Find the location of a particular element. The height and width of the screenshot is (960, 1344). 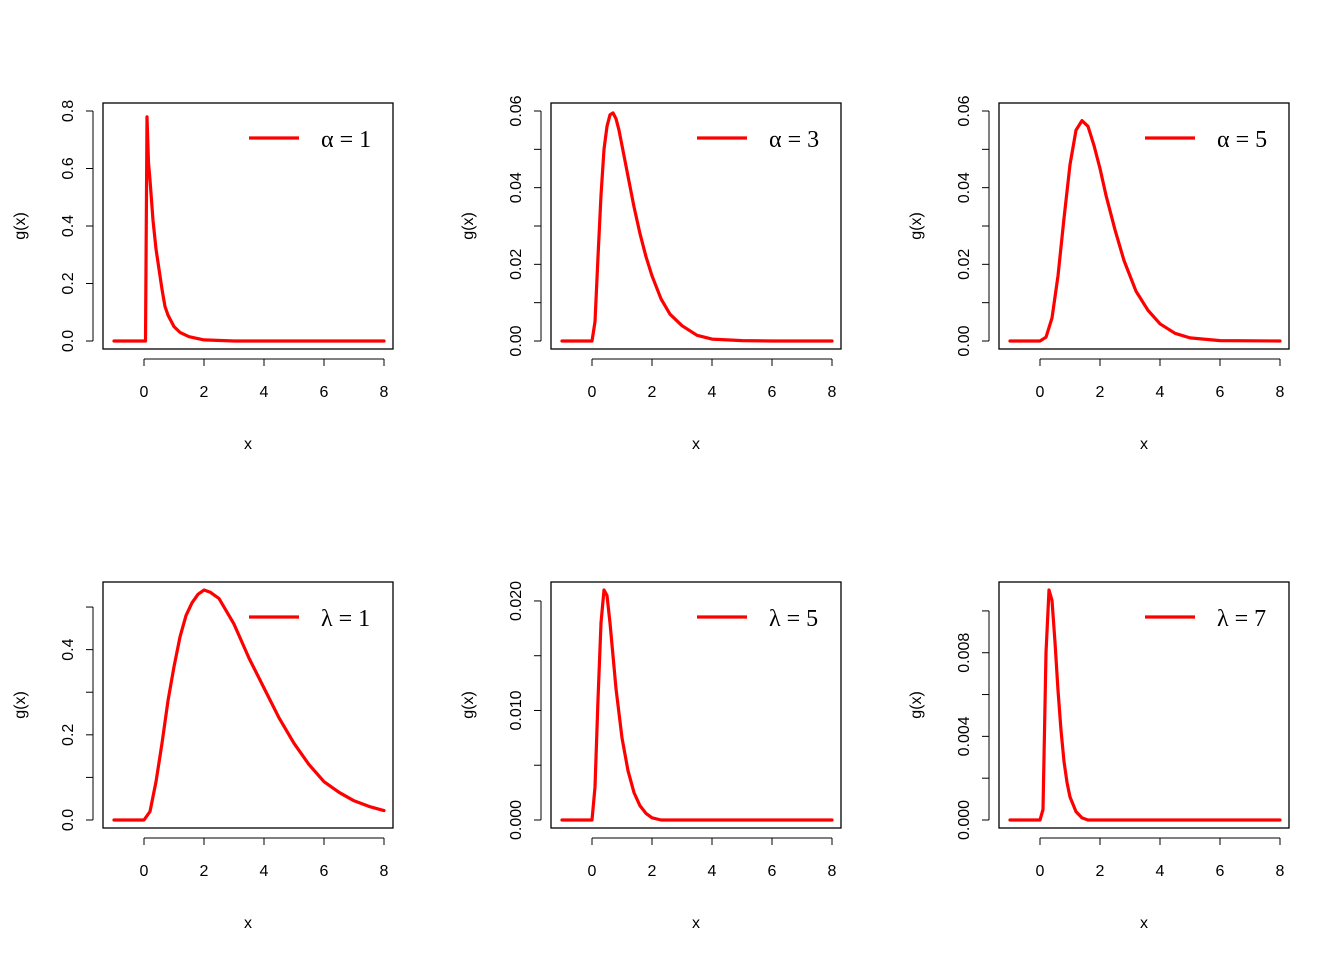

chart-panel-3: 0 2 4 6 8 0.00 0.02 0.04 0.06 x g(x) α = 5 is located at coordinates (1099, 274).